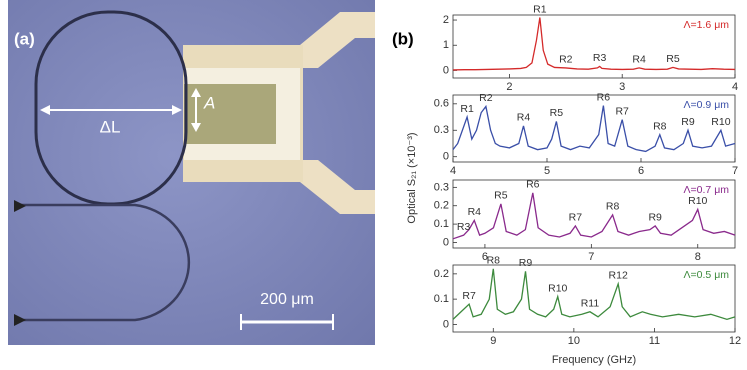 The image size is (747, 370). I want to click on y-tick-label: 0.6, so click(441, 104).